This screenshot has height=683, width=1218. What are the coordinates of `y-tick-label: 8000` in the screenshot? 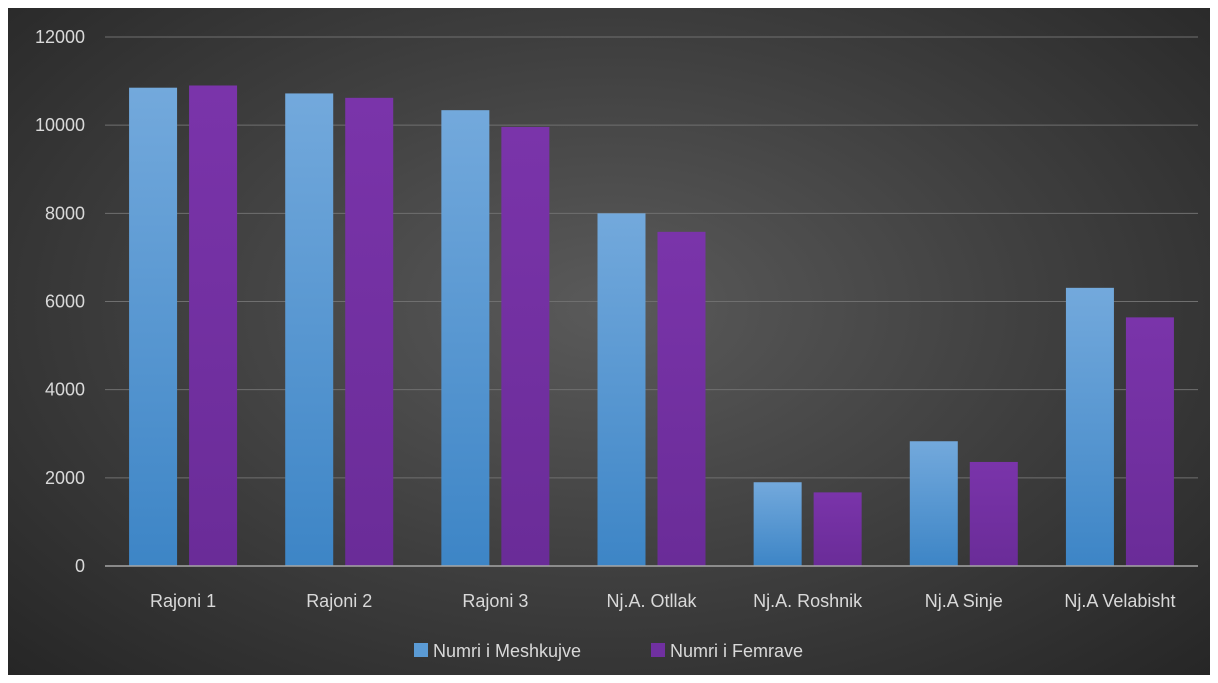 It's located at (65, 213).